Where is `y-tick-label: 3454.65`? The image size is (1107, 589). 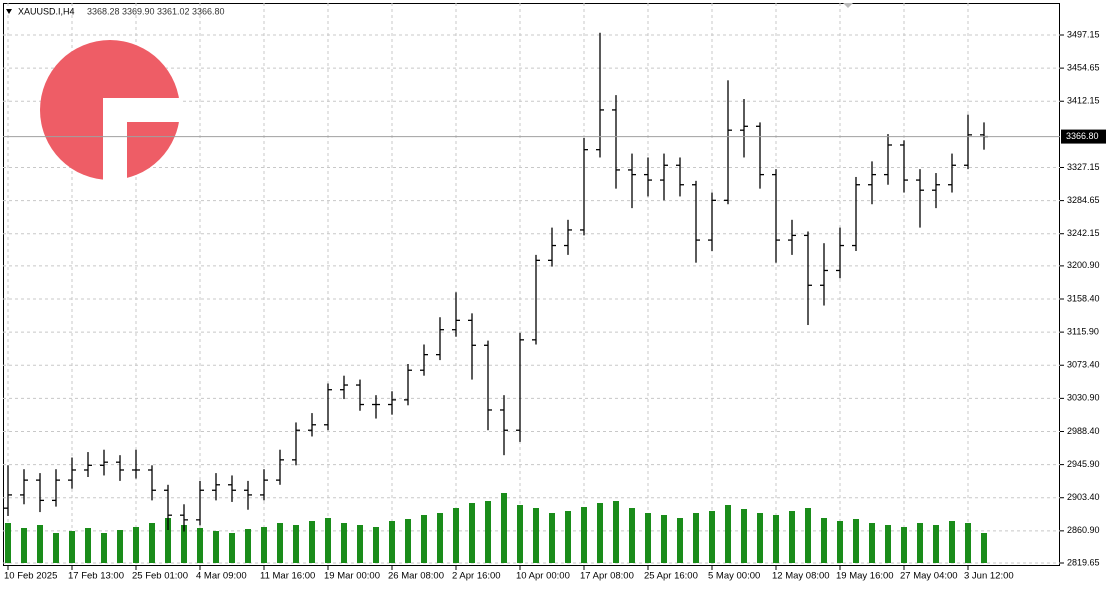
y-tick-label: 3454.65 is located at coordinates (1083, 67).